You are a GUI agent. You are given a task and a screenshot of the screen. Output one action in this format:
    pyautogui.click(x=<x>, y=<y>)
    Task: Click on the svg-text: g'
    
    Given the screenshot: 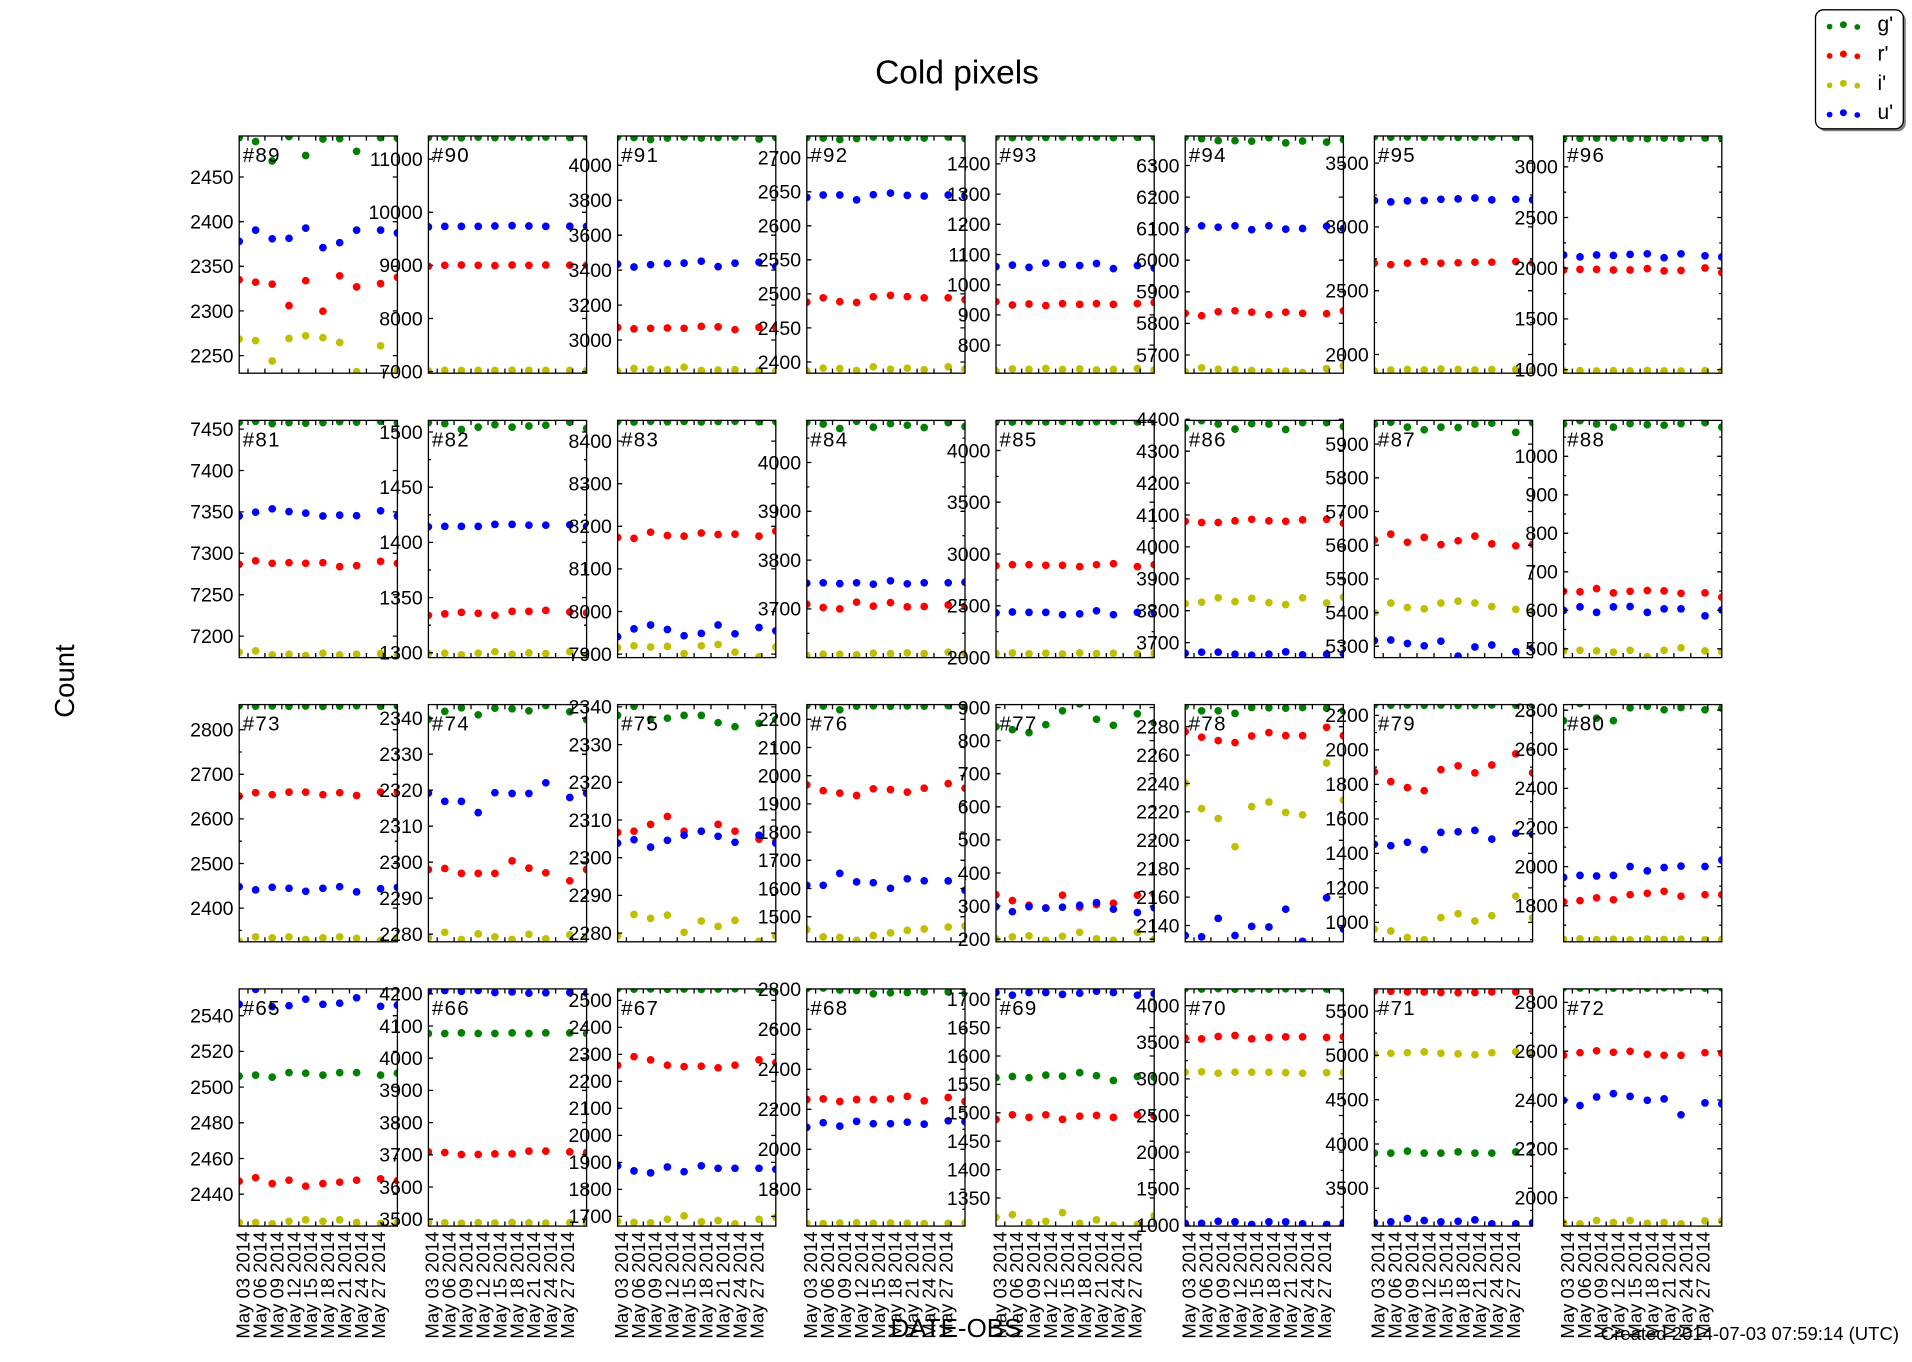 What is the action you would take?
    pyautogui.click(x=1886, y=24)
    